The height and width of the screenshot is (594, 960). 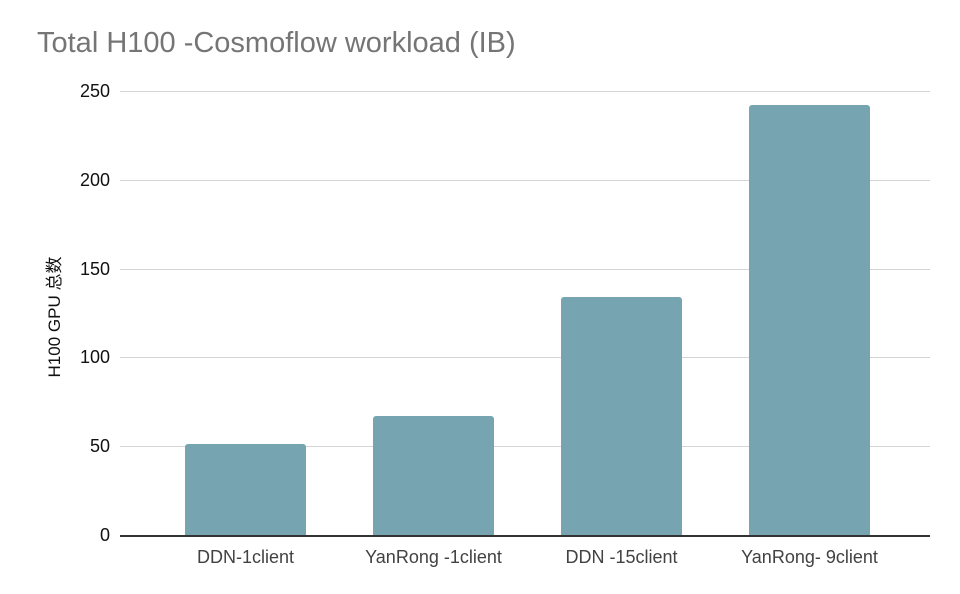 I want to click on bar-DDN-1client, so click(x=245, y=489).